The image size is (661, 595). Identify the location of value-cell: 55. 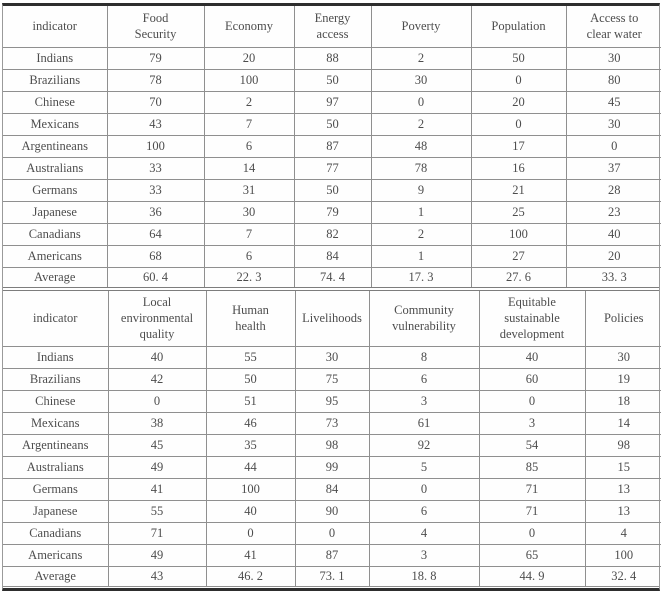
(157, 511).